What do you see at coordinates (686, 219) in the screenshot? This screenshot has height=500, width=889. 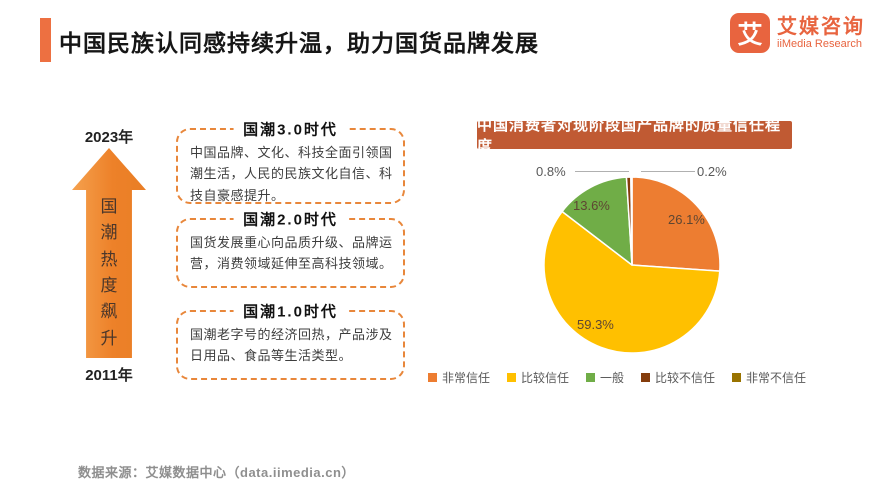 I see `pie-label-very-trust: 26.1%` at bounding box center [686, 219].